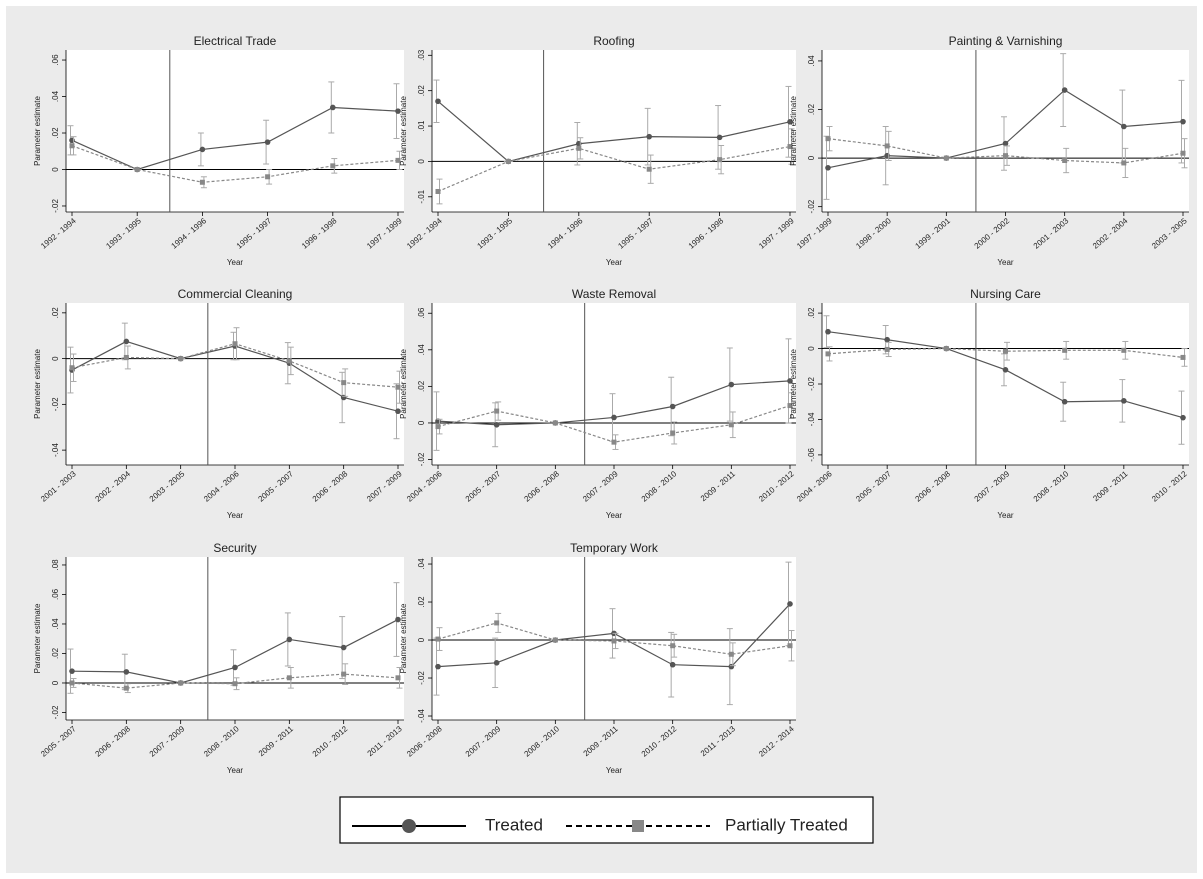 The image size is (1203, 879). Describe the element at coordinates (614, 294) in the screenshot. I see `chart-title: Waste Removal` at that location.